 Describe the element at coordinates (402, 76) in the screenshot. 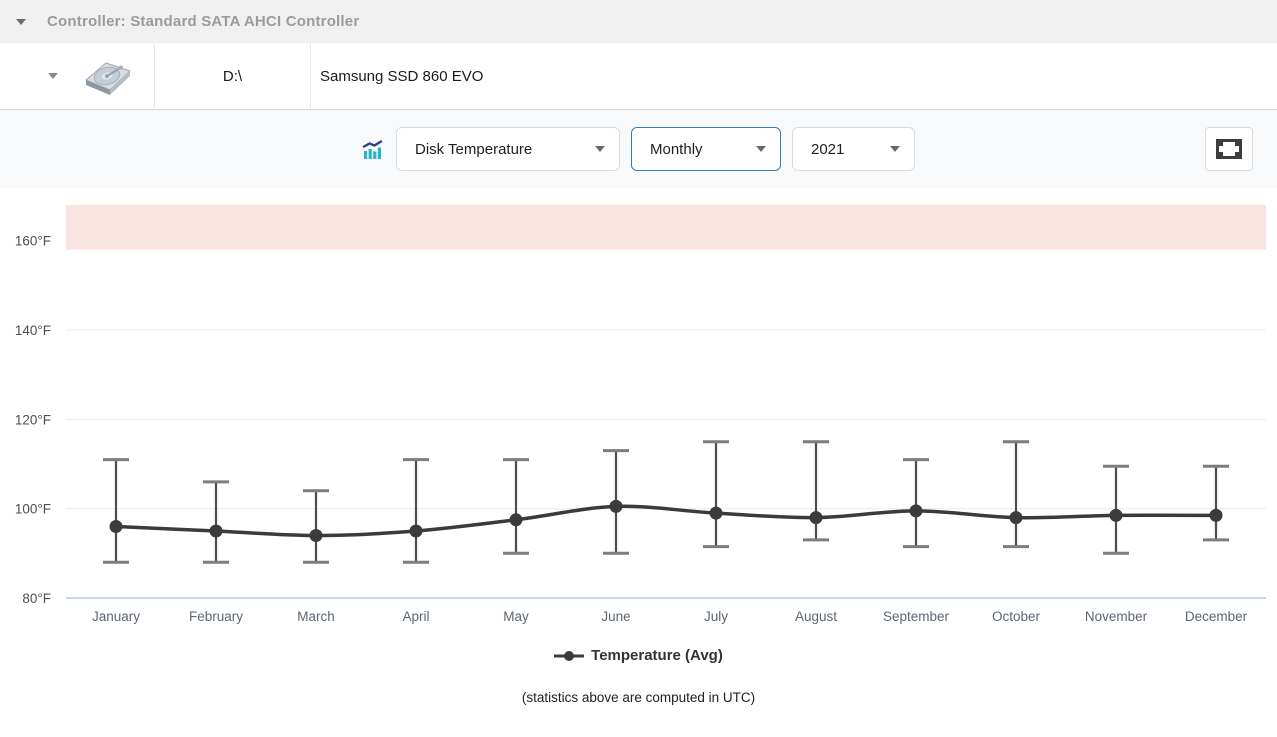

I see `disk-model: Samsung SSD 860 EVO` at that location.